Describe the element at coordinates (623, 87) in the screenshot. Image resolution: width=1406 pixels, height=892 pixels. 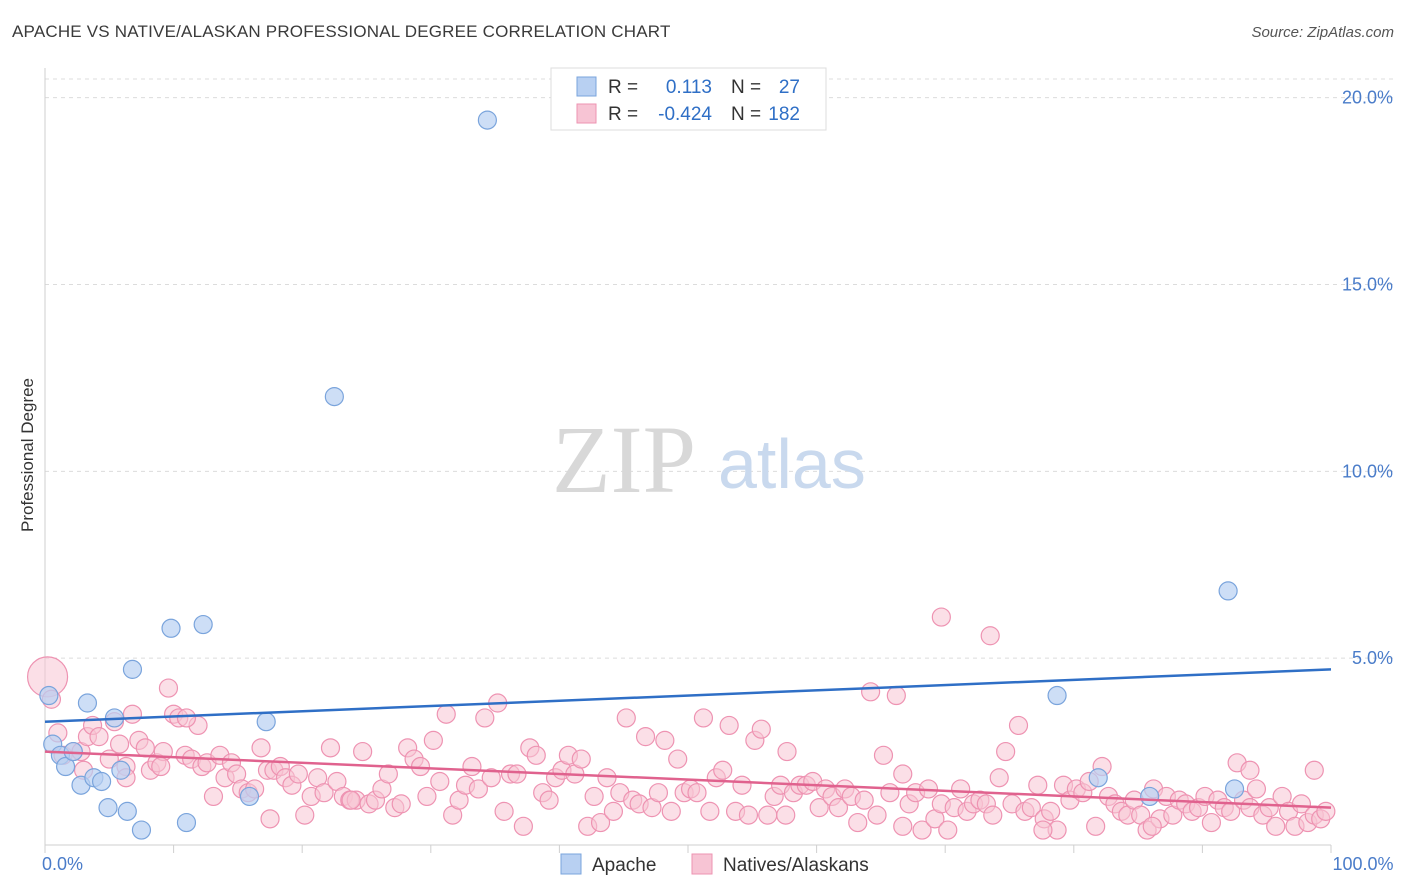
I see `apache-r-label: R =` at that location.